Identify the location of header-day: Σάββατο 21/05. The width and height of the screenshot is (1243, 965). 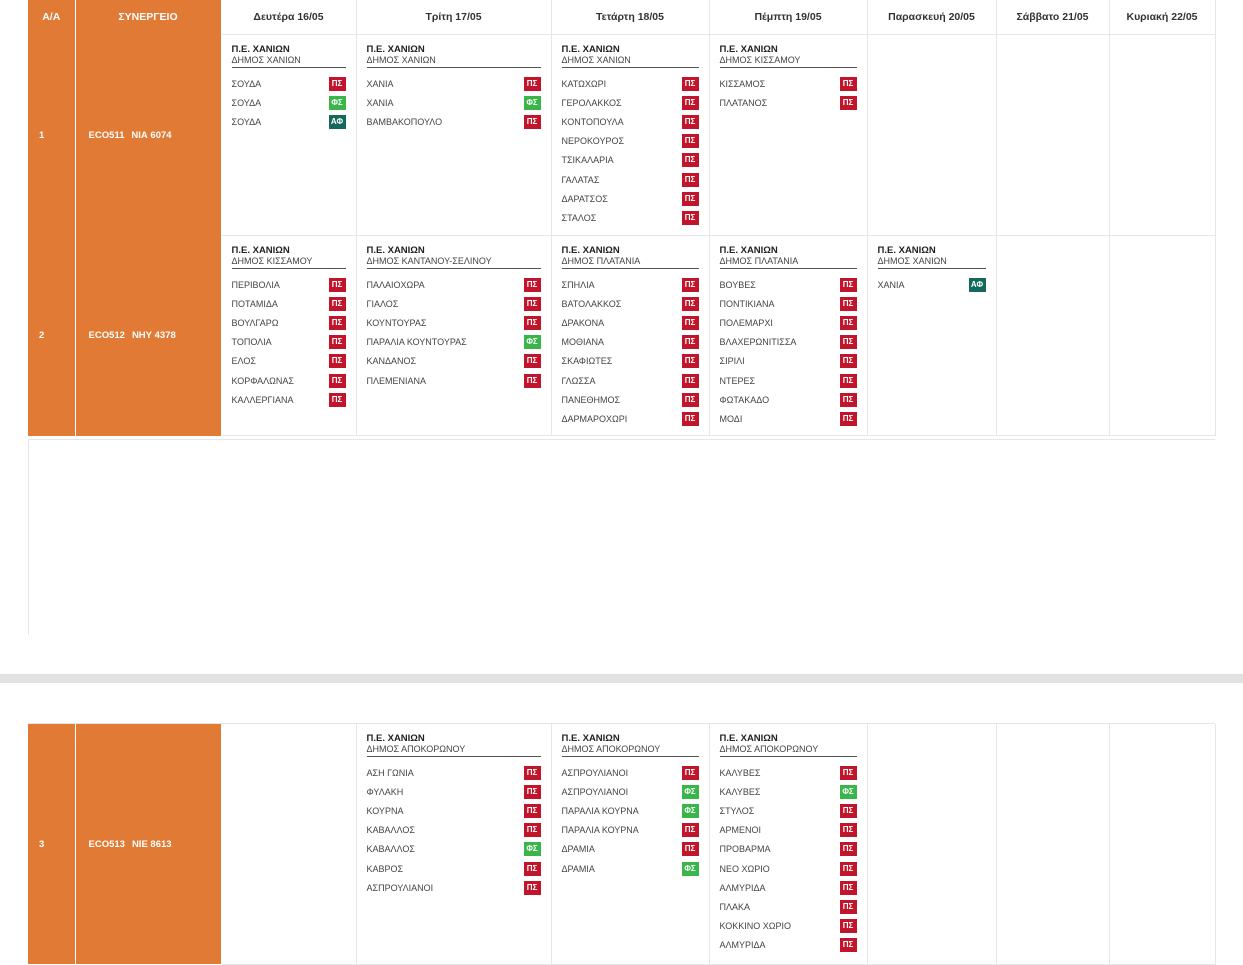
(1053, 17).